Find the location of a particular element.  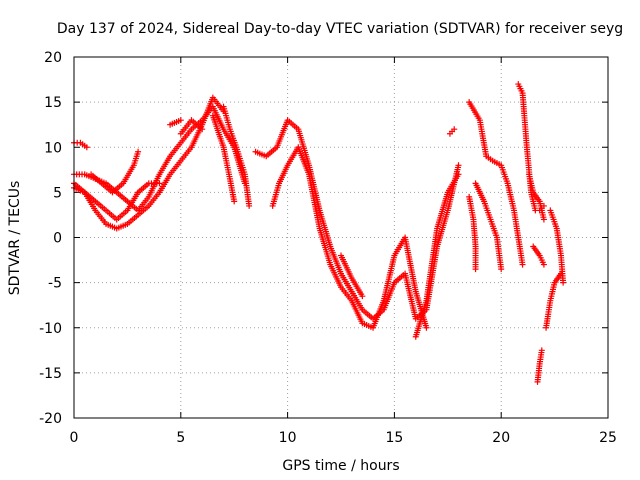

y-tick-label: -5 is located at coordinates (55, 284).